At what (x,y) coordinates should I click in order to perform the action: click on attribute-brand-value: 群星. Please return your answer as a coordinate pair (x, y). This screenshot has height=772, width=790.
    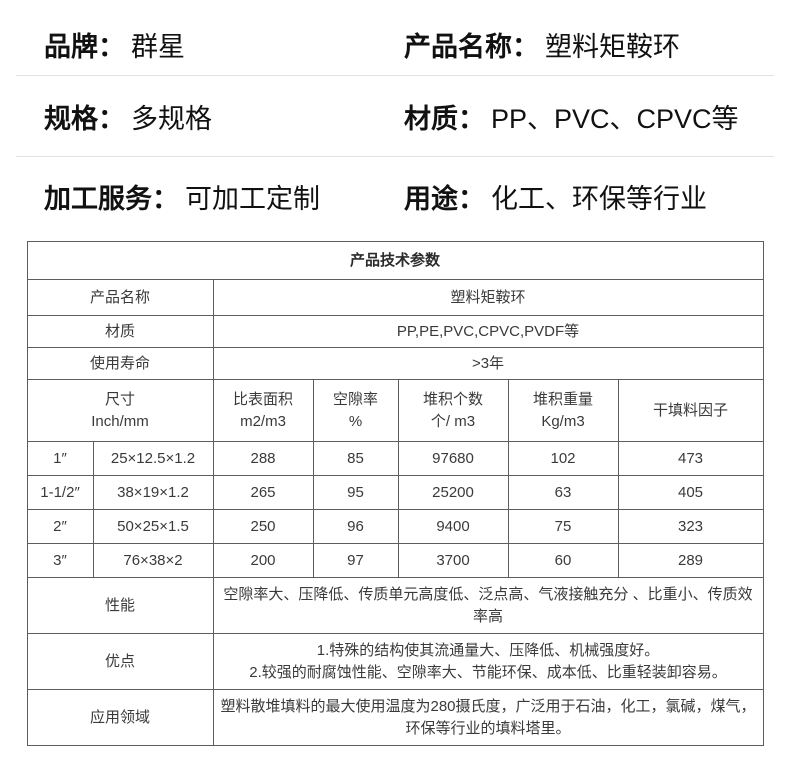
    Looking at the image, I should click on (158, 47).